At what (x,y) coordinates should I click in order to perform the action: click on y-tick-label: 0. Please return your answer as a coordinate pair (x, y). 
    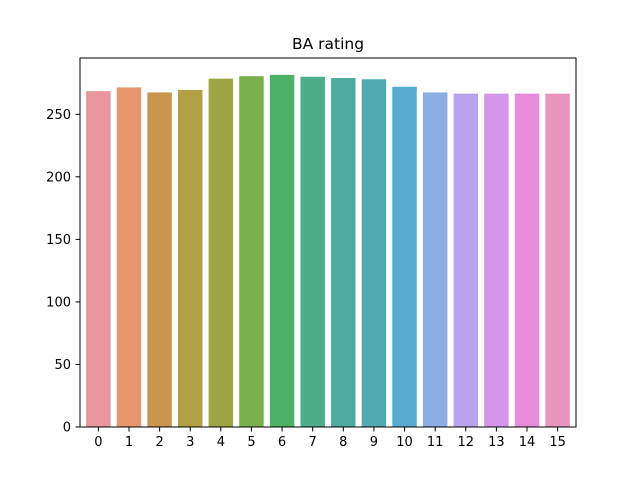
    Looking at the image, I should click on (67, 428).